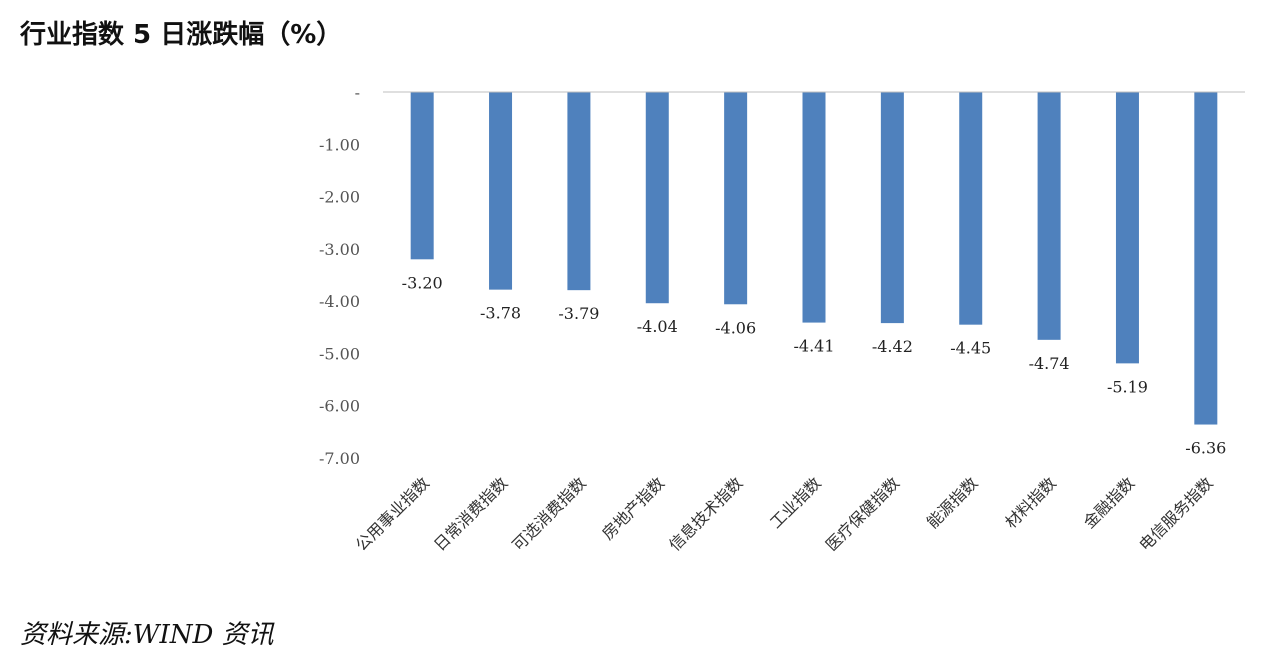  I want to click on y-tick-label: -3.00, so click(339, 249).